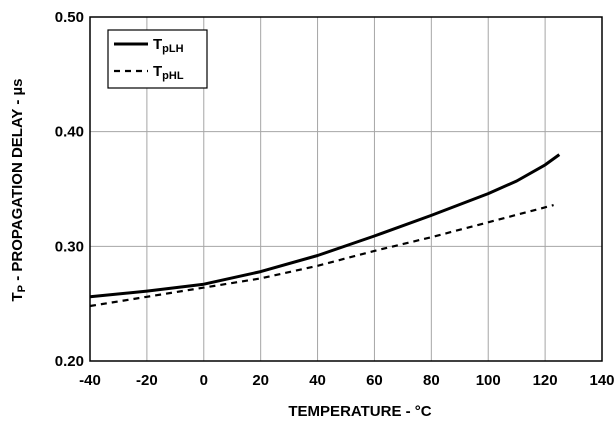  What do you see at coordinates (431, 380) in the screenshot?
I see `x-tick-label-6: 80` at bounding box center [431, 380].